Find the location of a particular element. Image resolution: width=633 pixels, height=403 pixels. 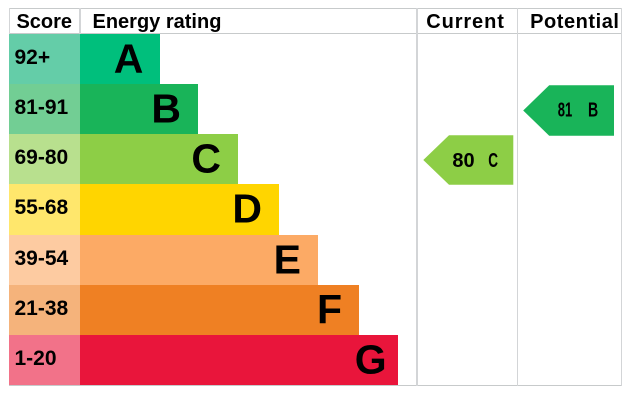

svg-text: C is located at coordinates (493, 161).